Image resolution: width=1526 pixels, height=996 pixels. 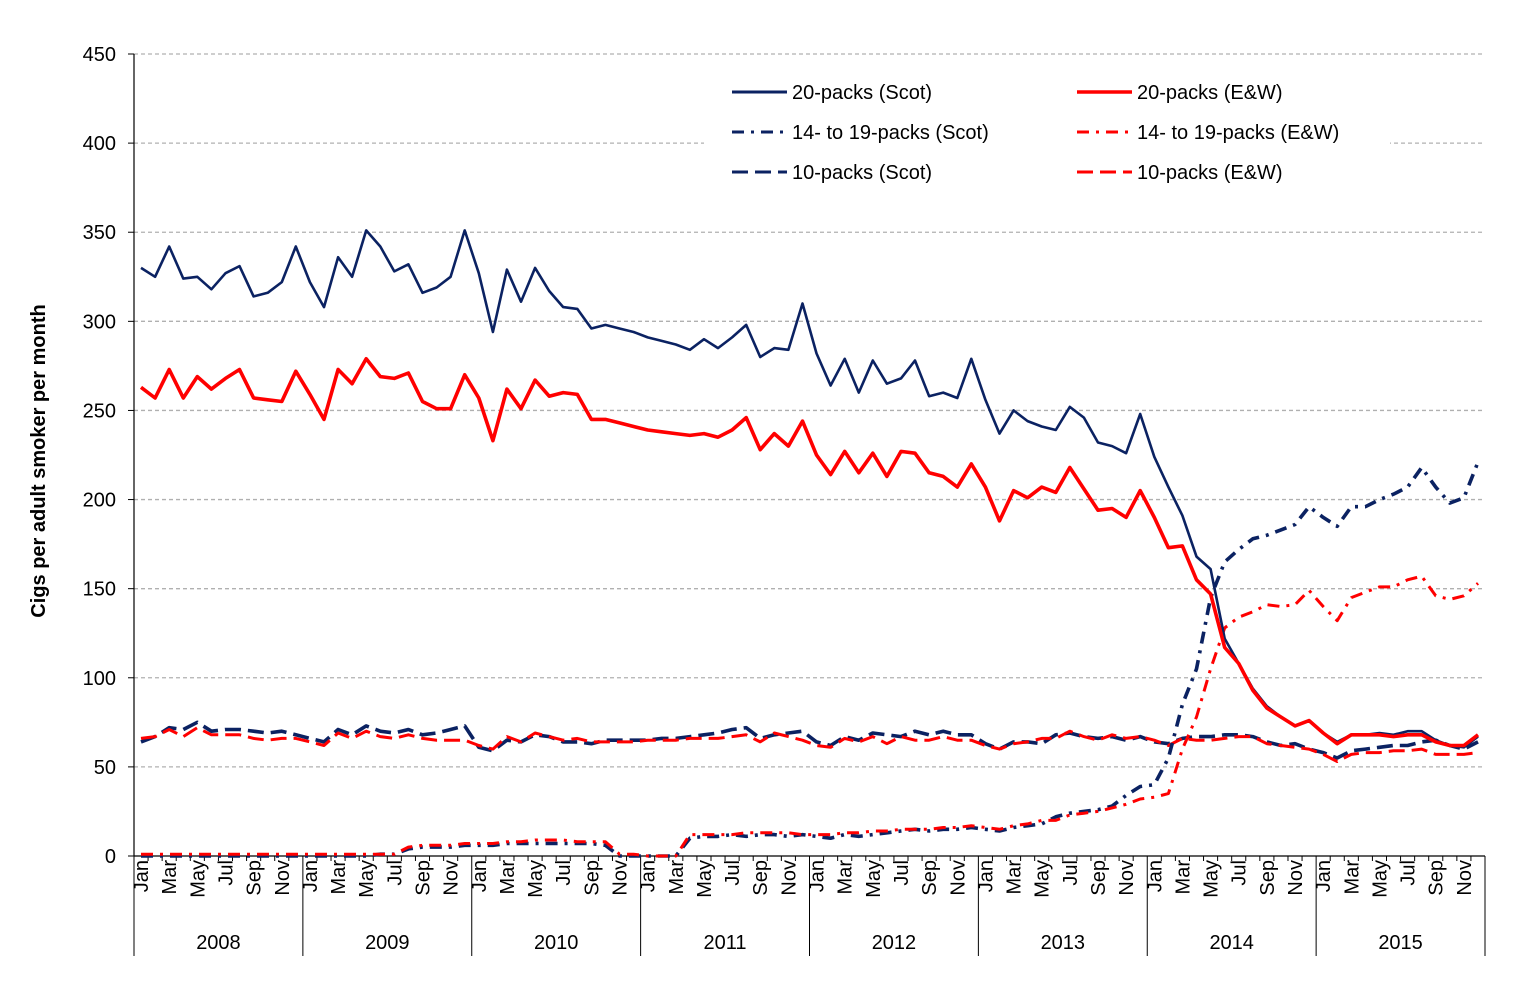 What do you see at coordinates (99, 590) in the screenshot?
I see `y-tick-label: 150` at bounding box center [99, 590].